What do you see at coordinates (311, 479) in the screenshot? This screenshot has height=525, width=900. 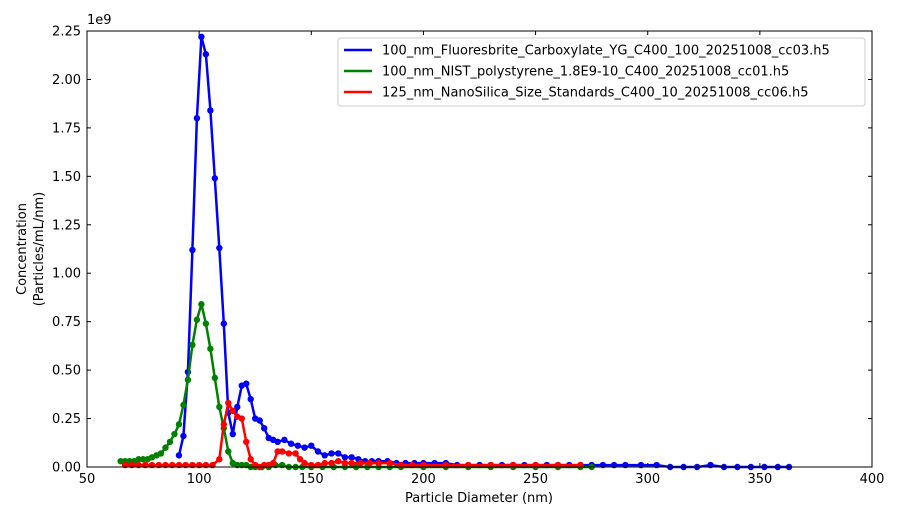 I see `x-tick-label: 150` at bounding box center [311, 479].